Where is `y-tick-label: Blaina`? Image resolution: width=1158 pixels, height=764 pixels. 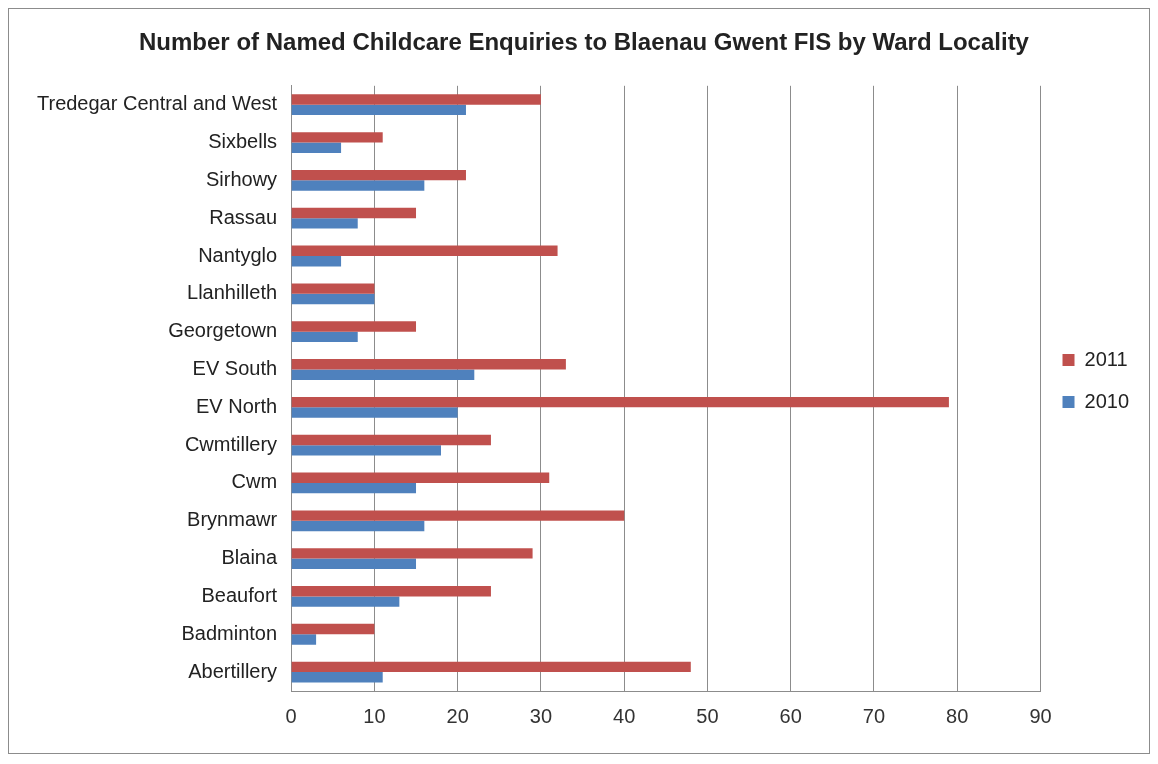 y-tick-label: Blaina is located at coordinates (249, 557).